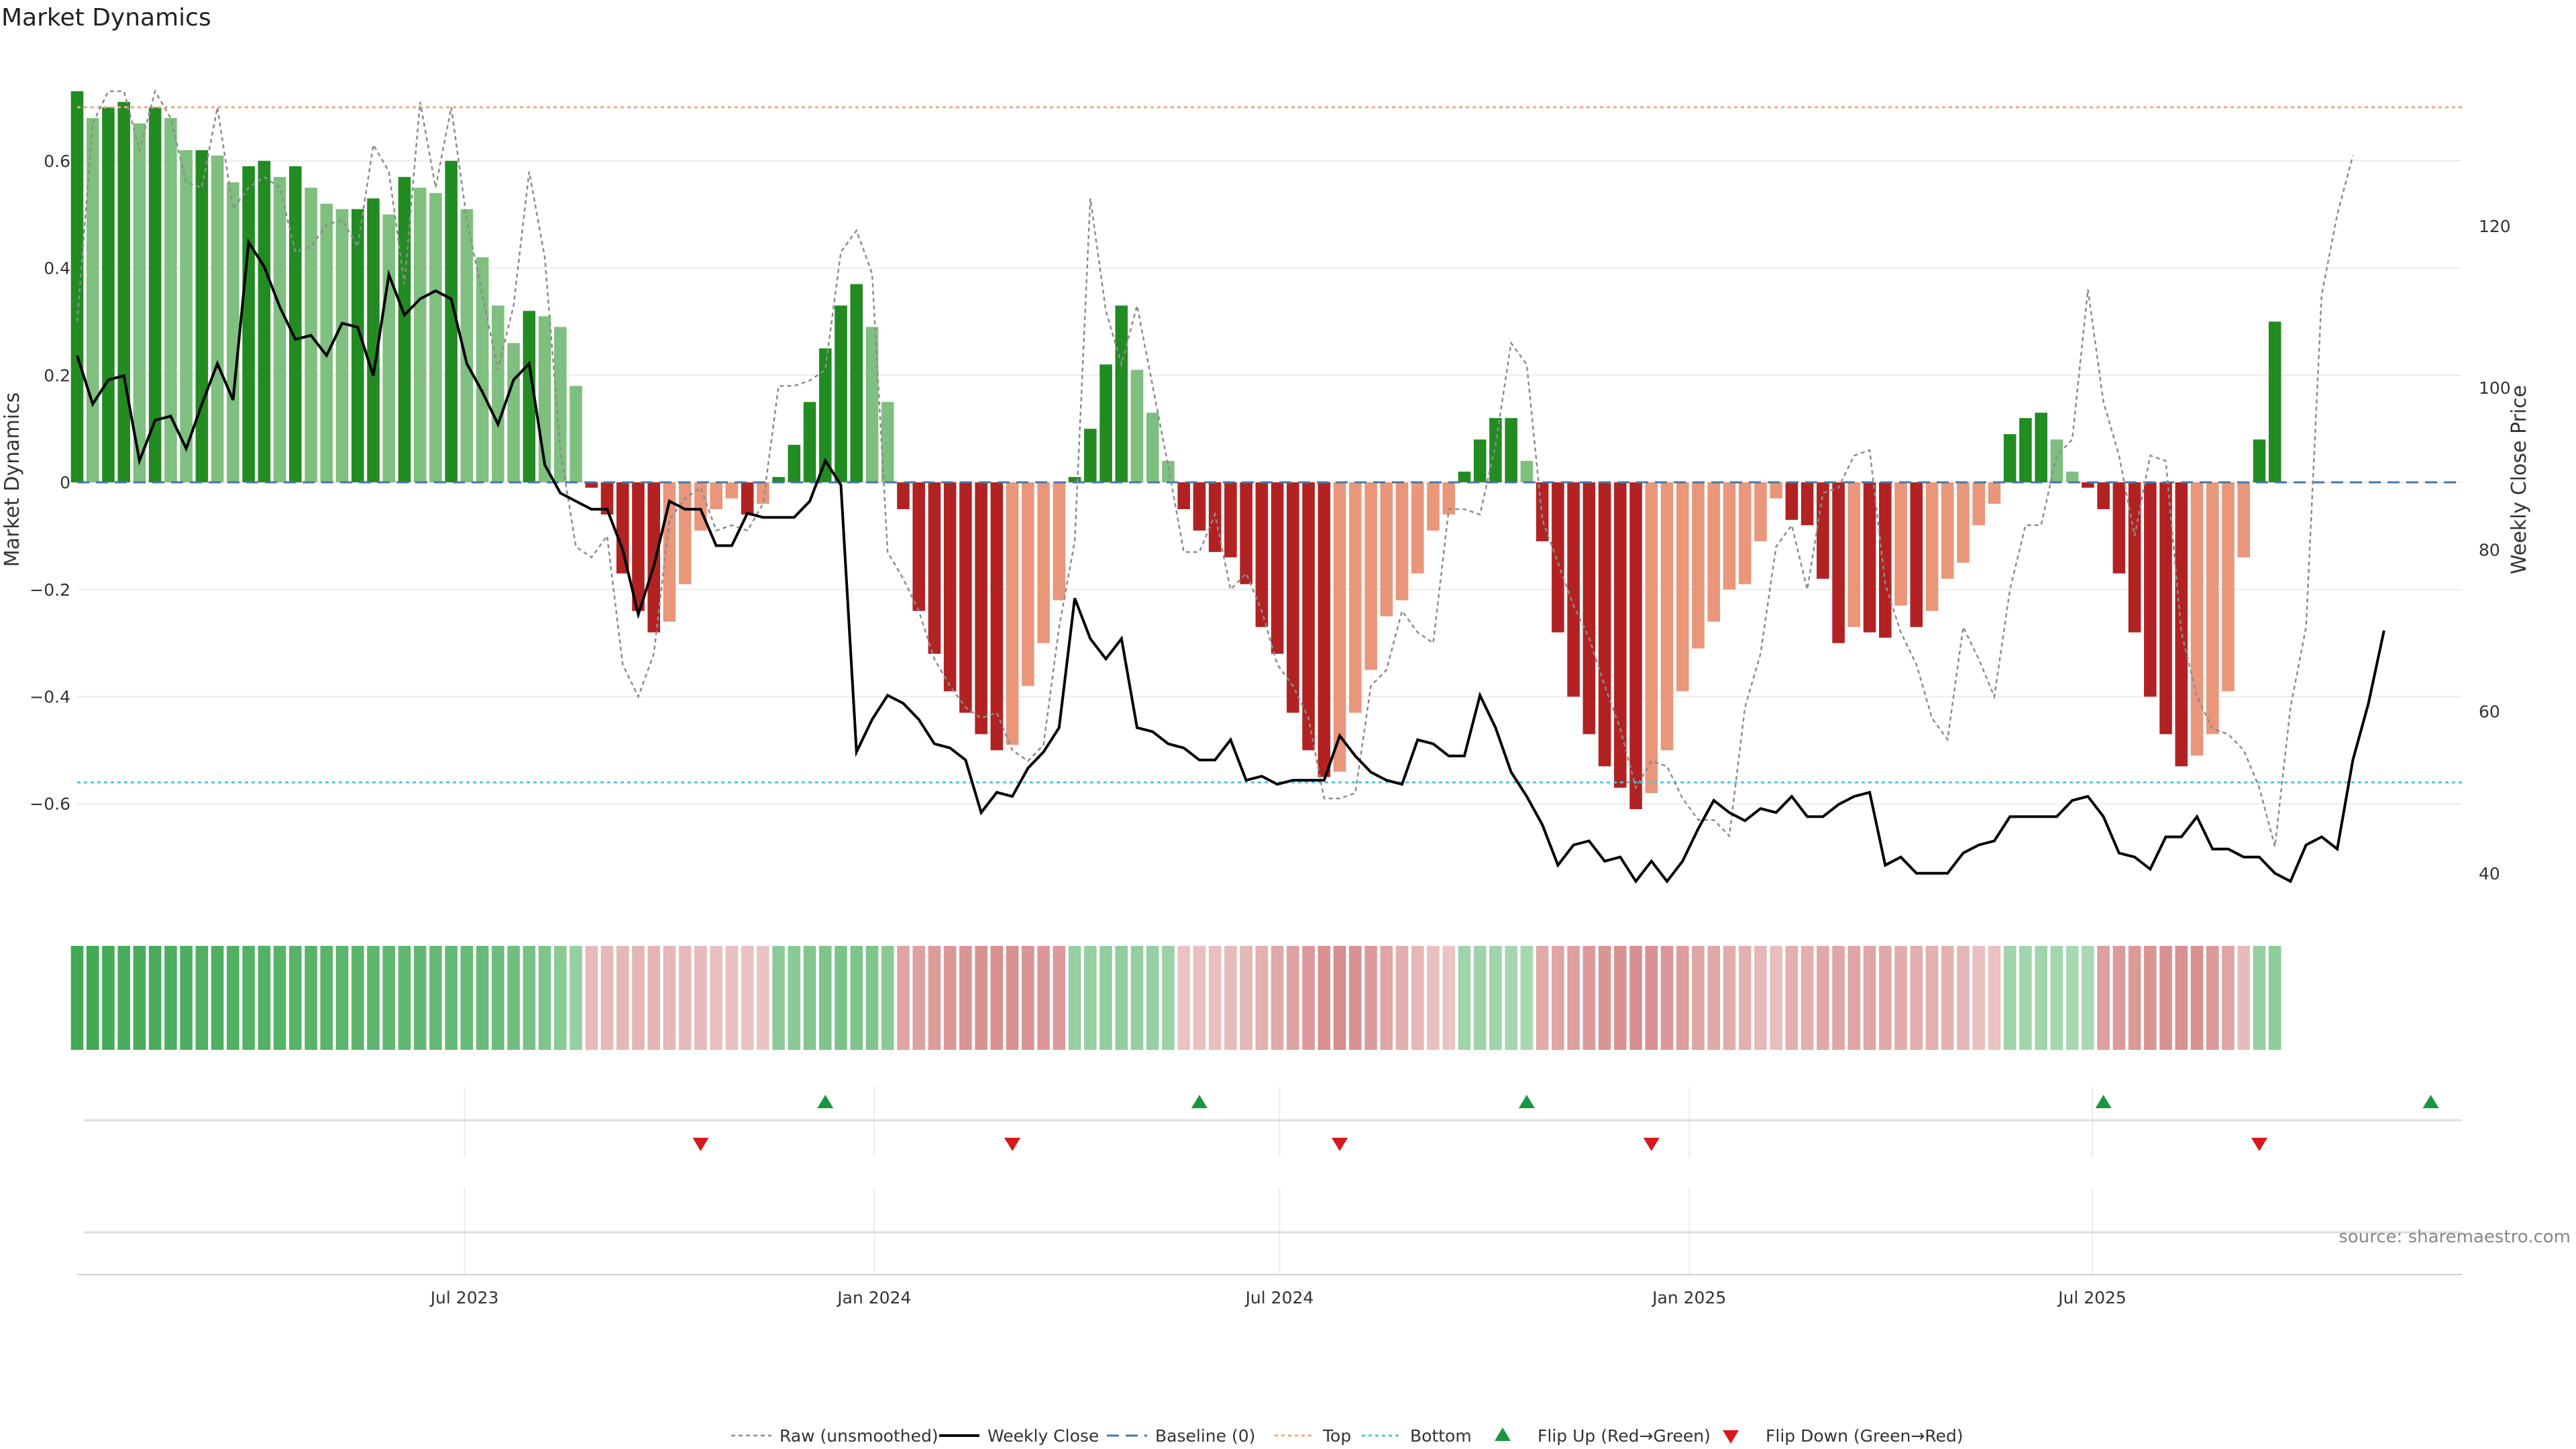  I want to click on y-tick-label: −0.6, so click(50, 804).